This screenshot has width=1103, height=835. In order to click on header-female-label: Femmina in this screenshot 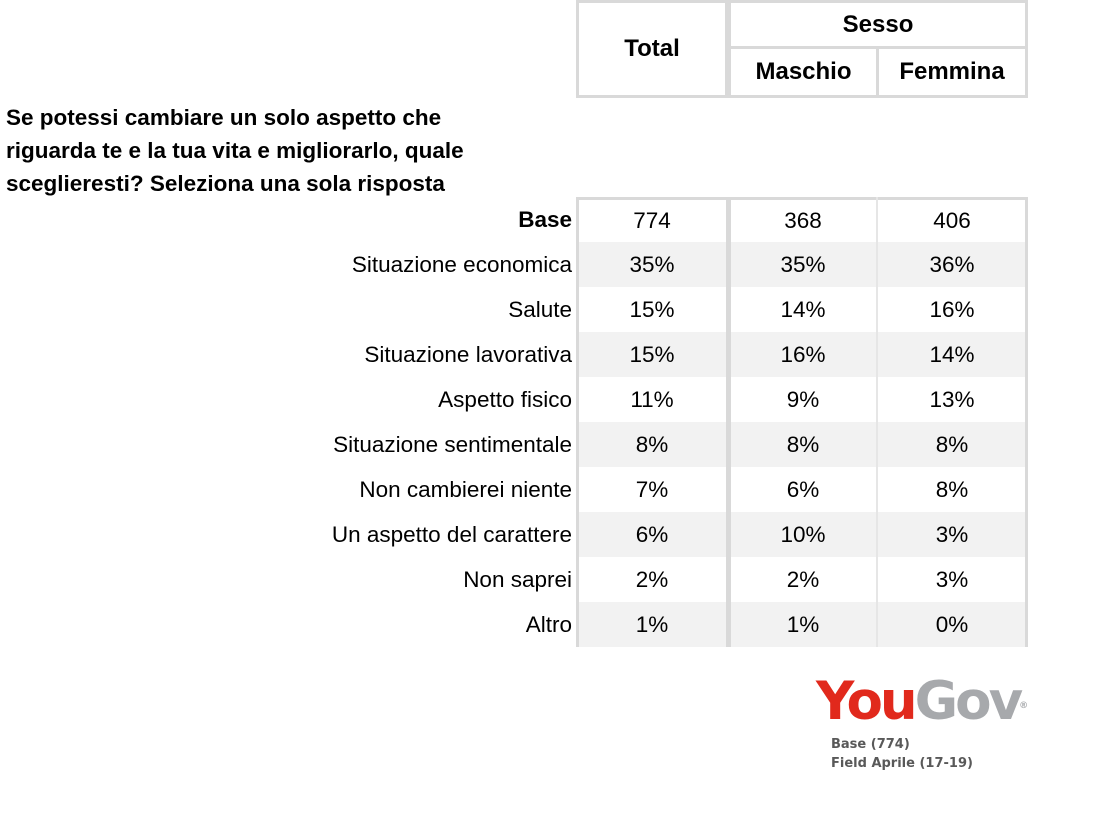, I will do `click(952, 71)`.